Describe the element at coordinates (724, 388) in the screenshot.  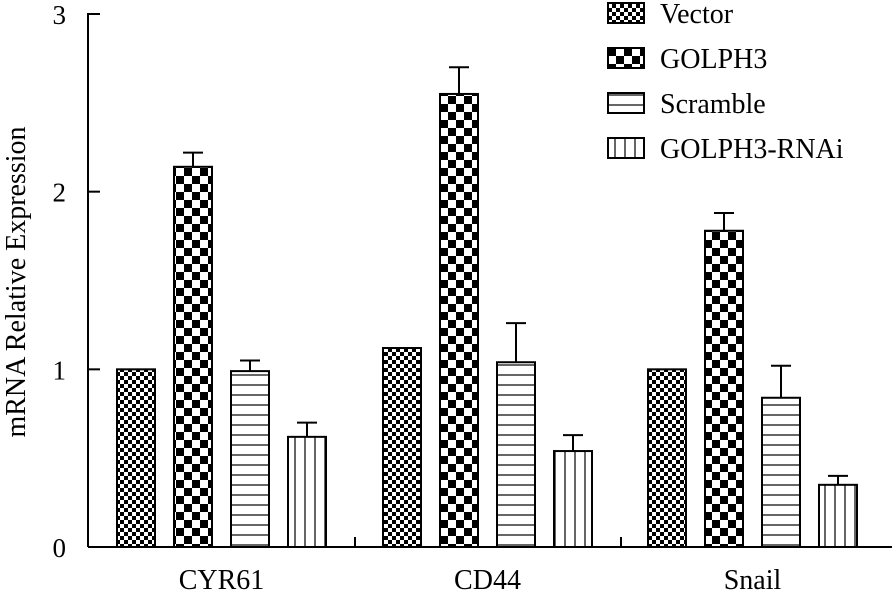
I see `bar-snail-golph3` at that location.